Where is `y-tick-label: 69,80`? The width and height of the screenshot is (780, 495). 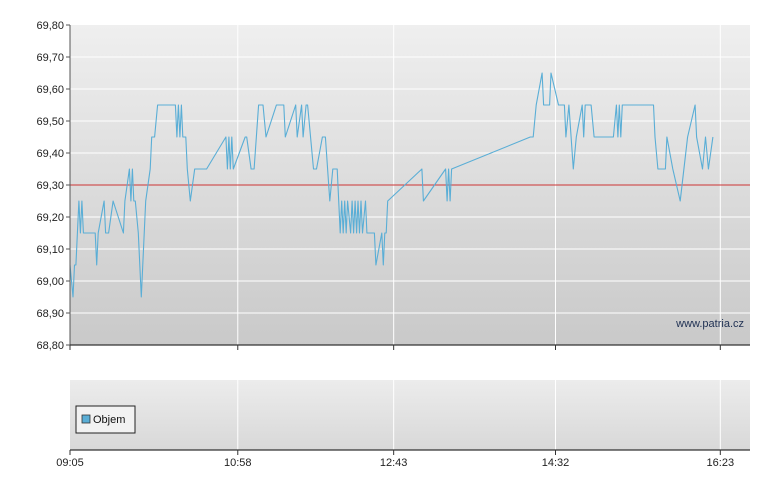
y-tick-label: 69,80 is located at coordinates (50, 26).